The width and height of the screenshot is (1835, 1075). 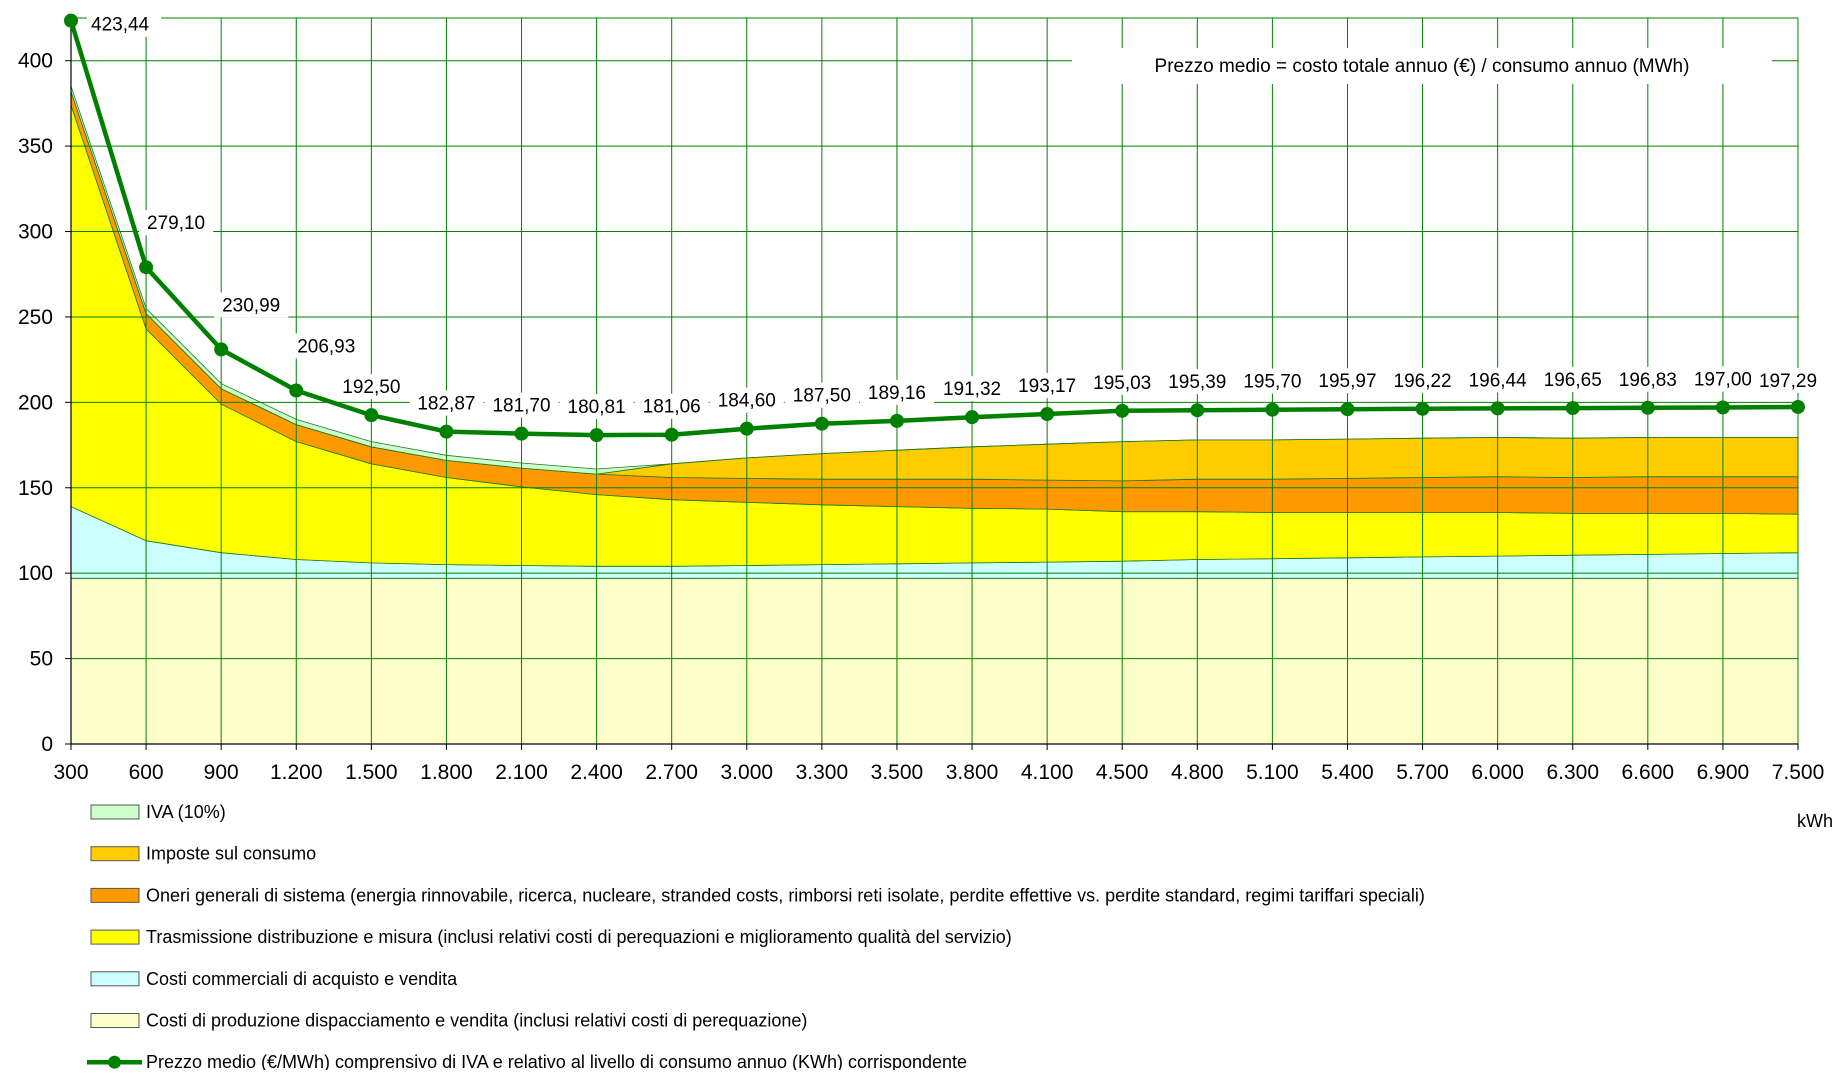 I want to click on x-tick-label: 300, so click(x=70, y=772).